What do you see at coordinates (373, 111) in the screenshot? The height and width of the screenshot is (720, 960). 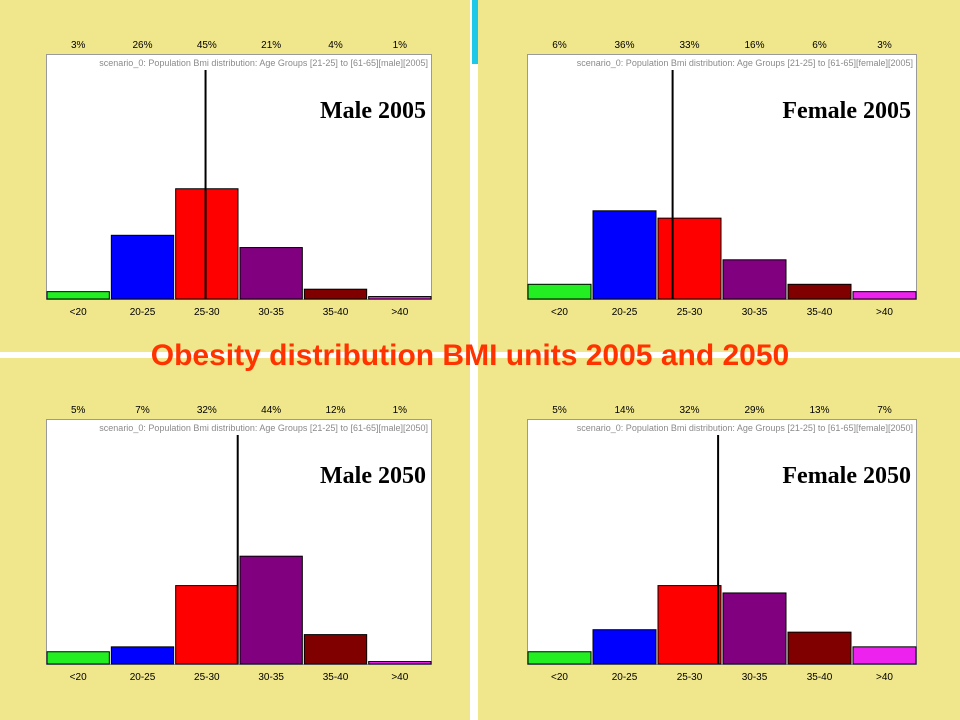 I see `chart-label: Male 2005` at bounding box center [373, 111].